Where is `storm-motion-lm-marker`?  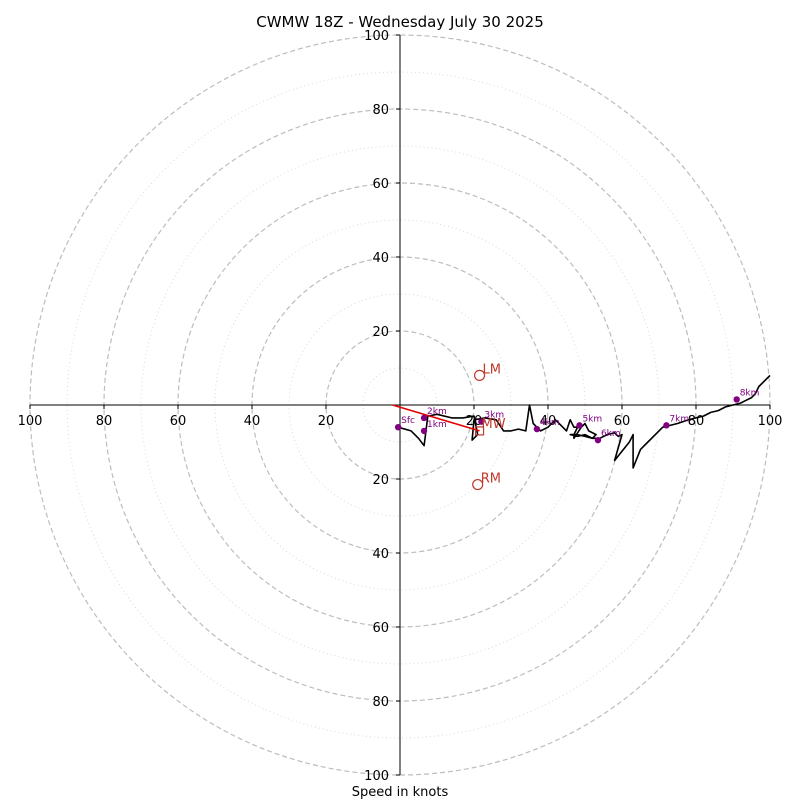
storm-motion-lm-marker is located at coordinates (479, 375).